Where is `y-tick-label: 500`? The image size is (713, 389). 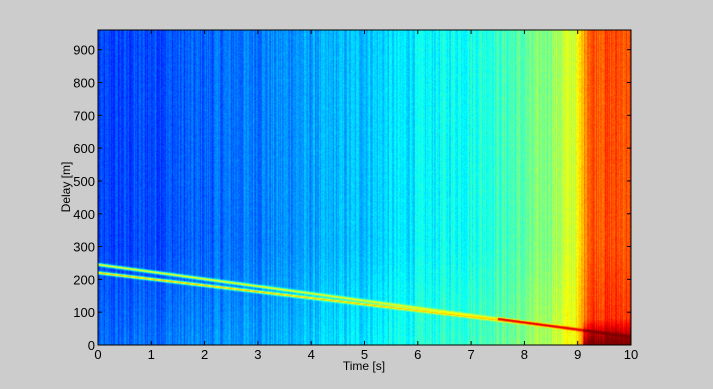 y-tick-label: 500 is located at coordinates (84, 181).